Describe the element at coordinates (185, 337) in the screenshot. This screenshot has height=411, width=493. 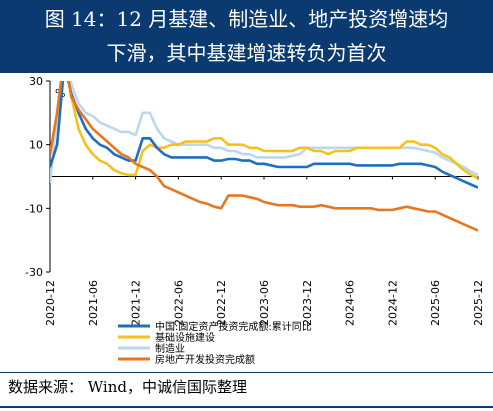
I see `legend-label: 基础设施建设` at that location.